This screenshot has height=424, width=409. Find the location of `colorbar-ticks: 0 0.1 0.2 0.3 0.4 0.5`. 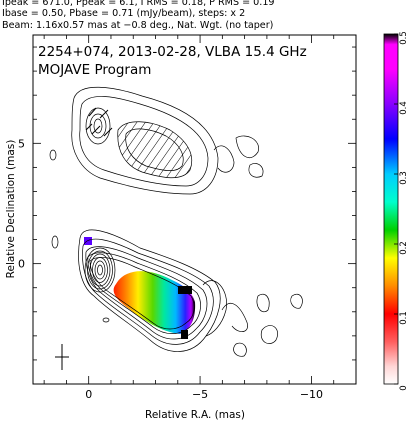

colorbar-ticks: 0 0.1 0.2 0.3 0.4 0.5 is located at coordinates (401, 211).